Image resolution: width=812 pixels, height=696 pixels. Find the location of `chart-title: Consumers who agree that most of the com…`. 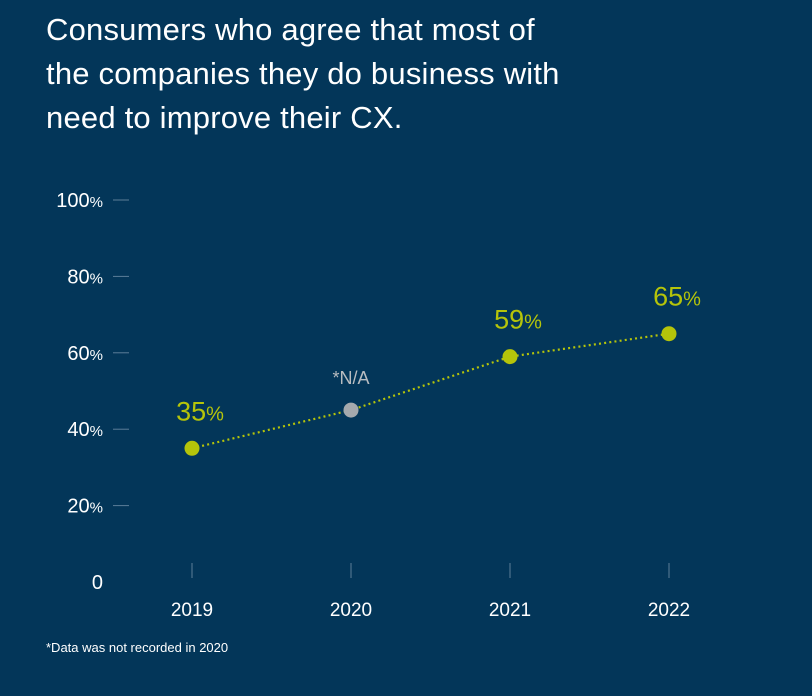

chart-title: Consumers who agree that most of the com… is located at coordinates (326, 74).